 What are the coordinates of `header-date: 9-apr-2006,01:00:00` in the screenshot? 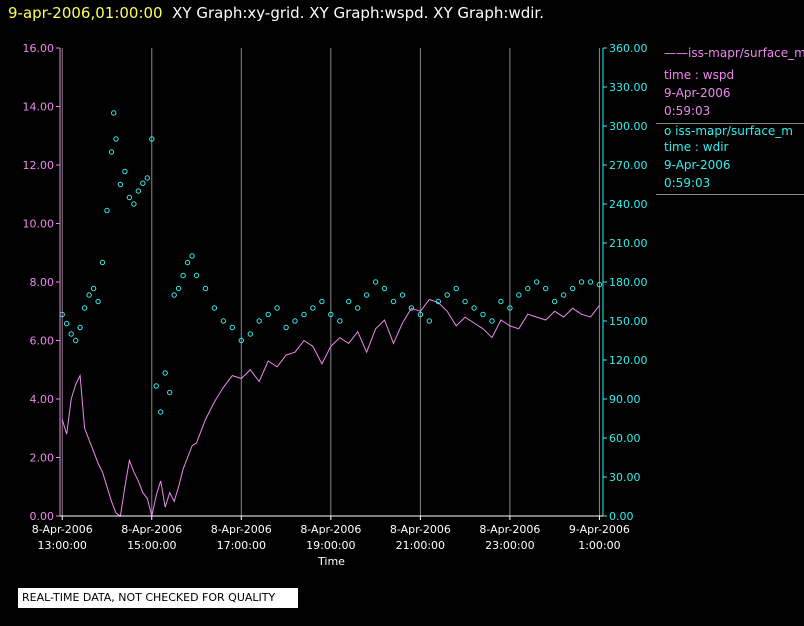 It's located at (85, 13).